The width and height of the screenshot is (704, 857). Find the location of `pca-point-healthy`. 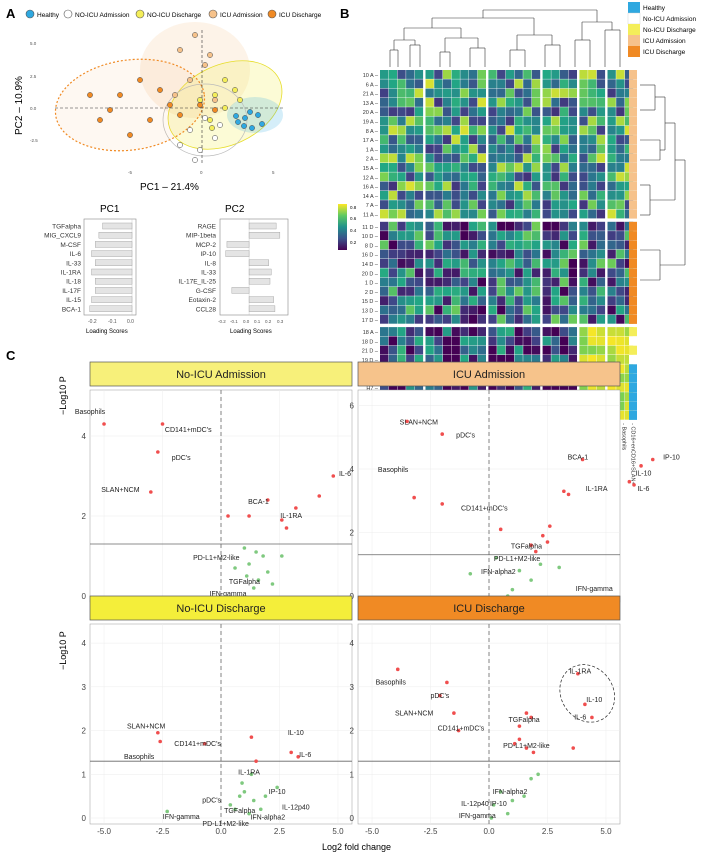

pca-point-healthy is located at coordinates (262, 124).